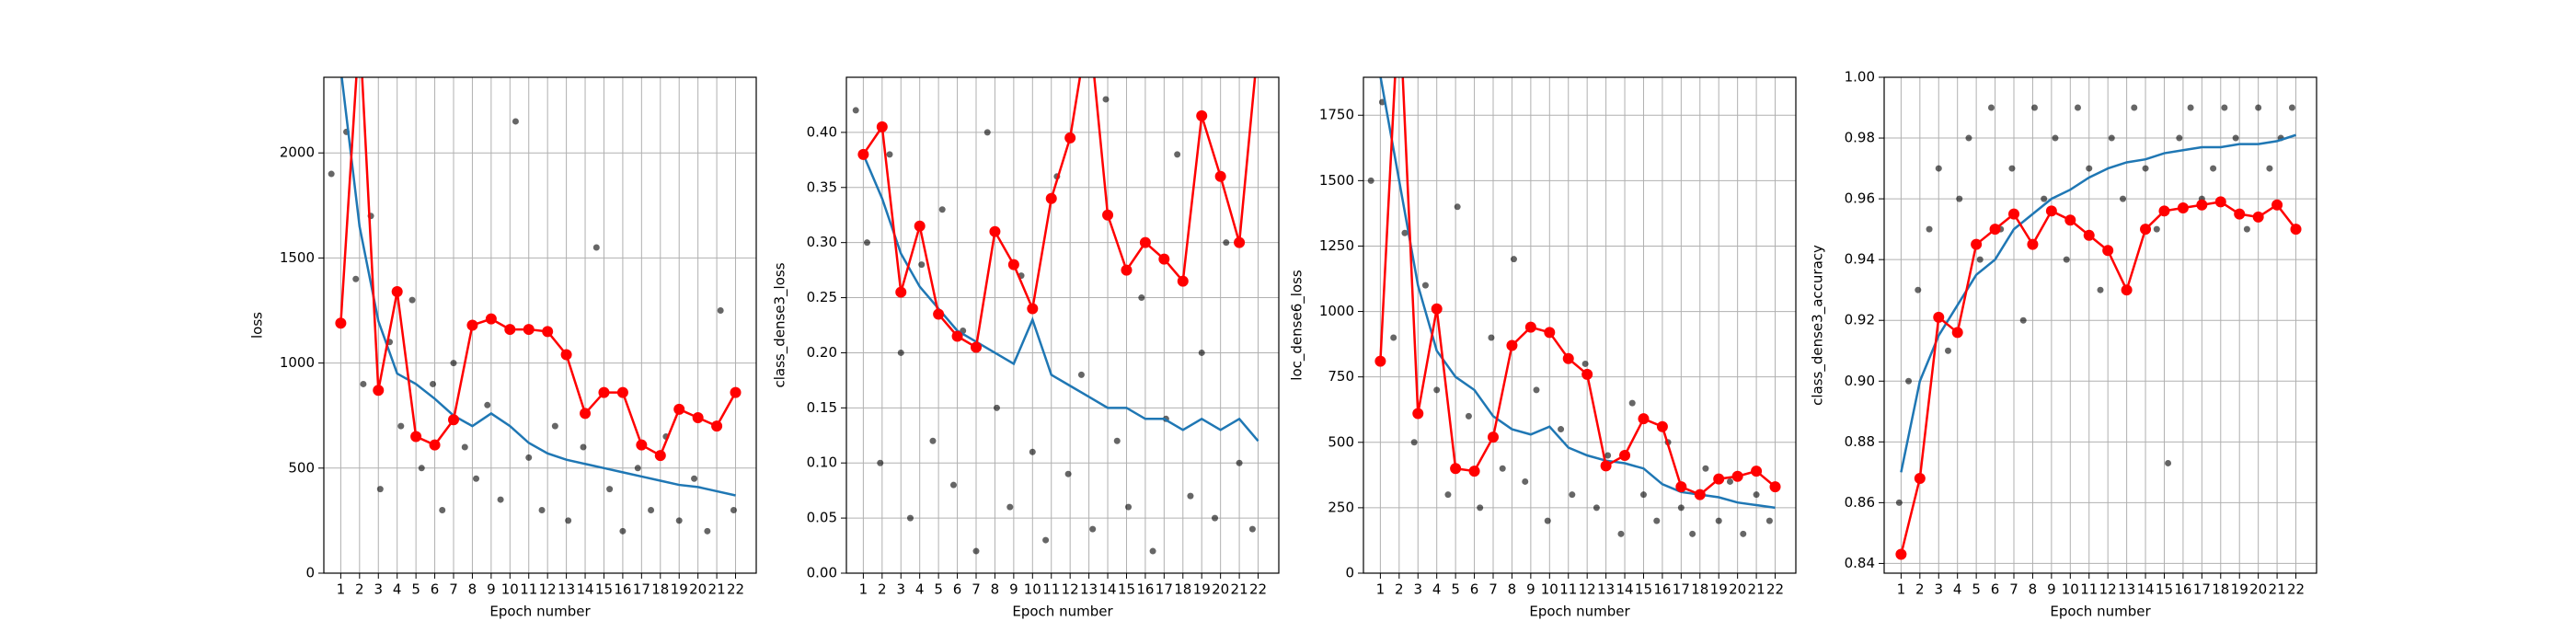 Image resolution: width=2576 pixels, height=644 pixels. I want to click on y-axis-label: loc_dense6_loss, so click(1297, 325).